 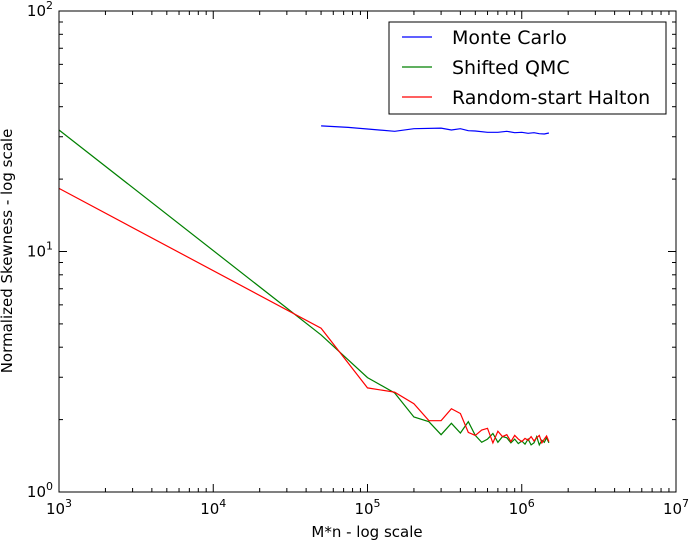 What do you see at coordinates (213, 507) in the screenshot?
I see `x-tick-label: 10⁴` at bounding box center [213, 507].